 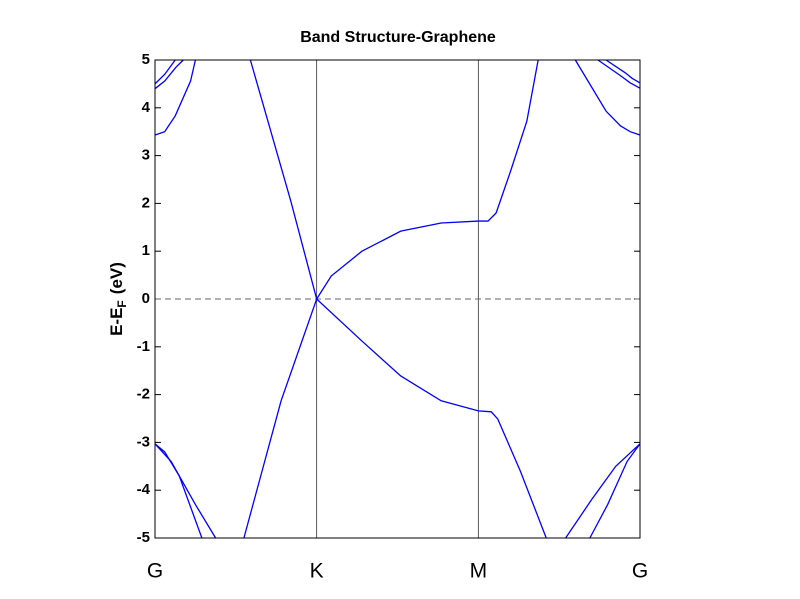 I want to click on y-tick-label: -4, so click(x=144, y=489).